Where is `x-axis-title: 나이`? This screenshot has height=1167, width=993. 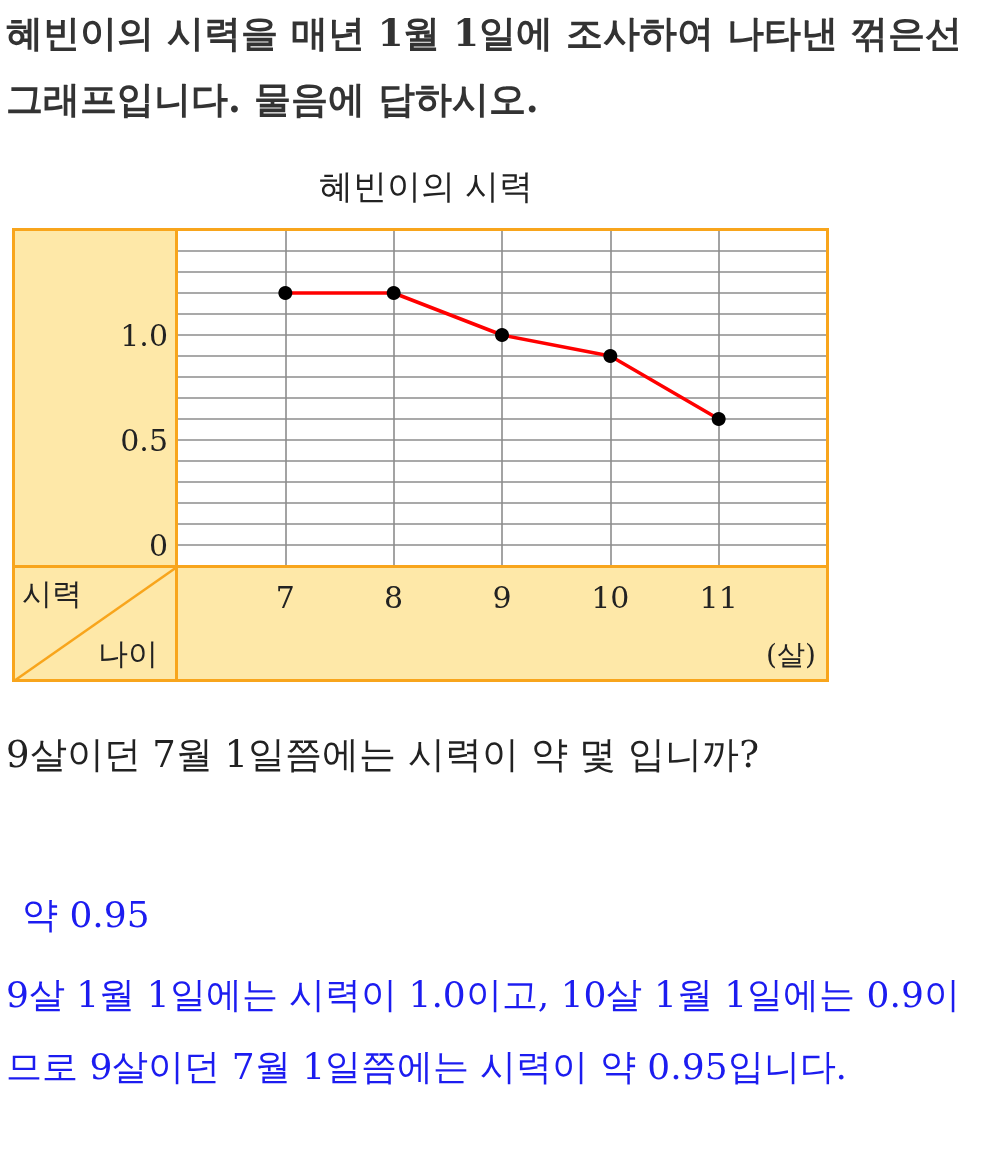
x-axis-title: 나이 is located at coordinates (128, 654).